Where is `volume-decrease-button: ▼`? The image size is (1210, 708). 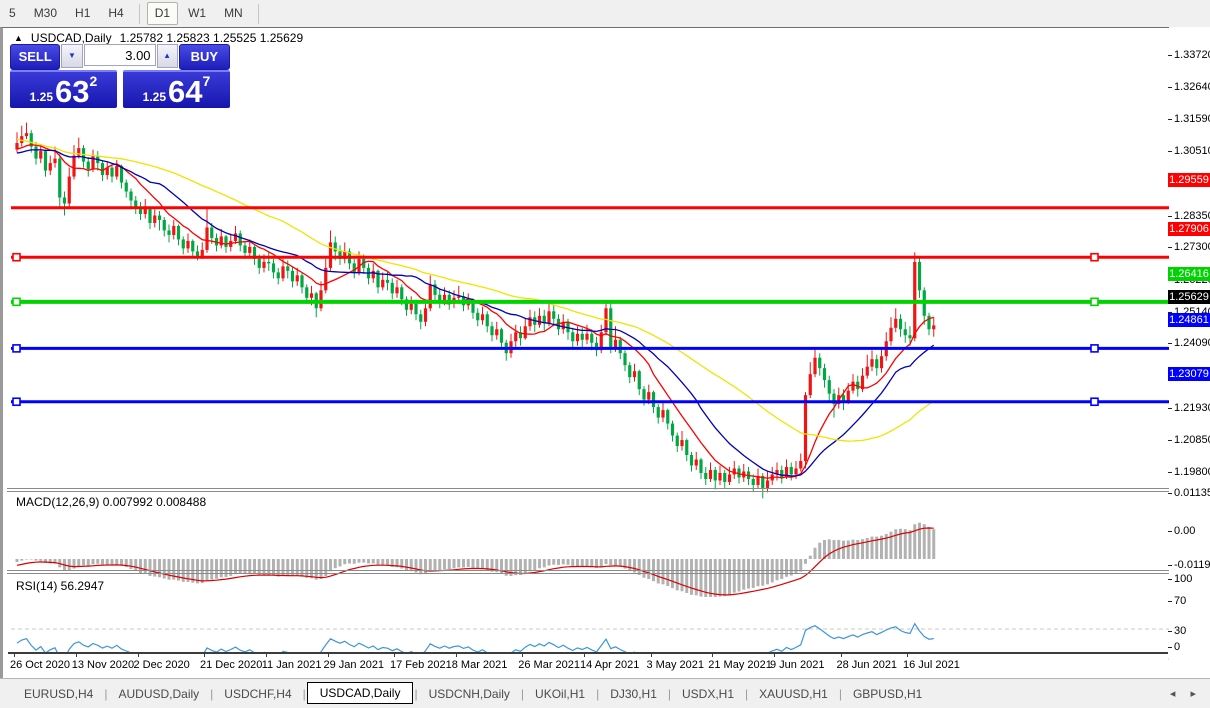
volume-decrease-button: ▼ is located at coordinates (72, 56).